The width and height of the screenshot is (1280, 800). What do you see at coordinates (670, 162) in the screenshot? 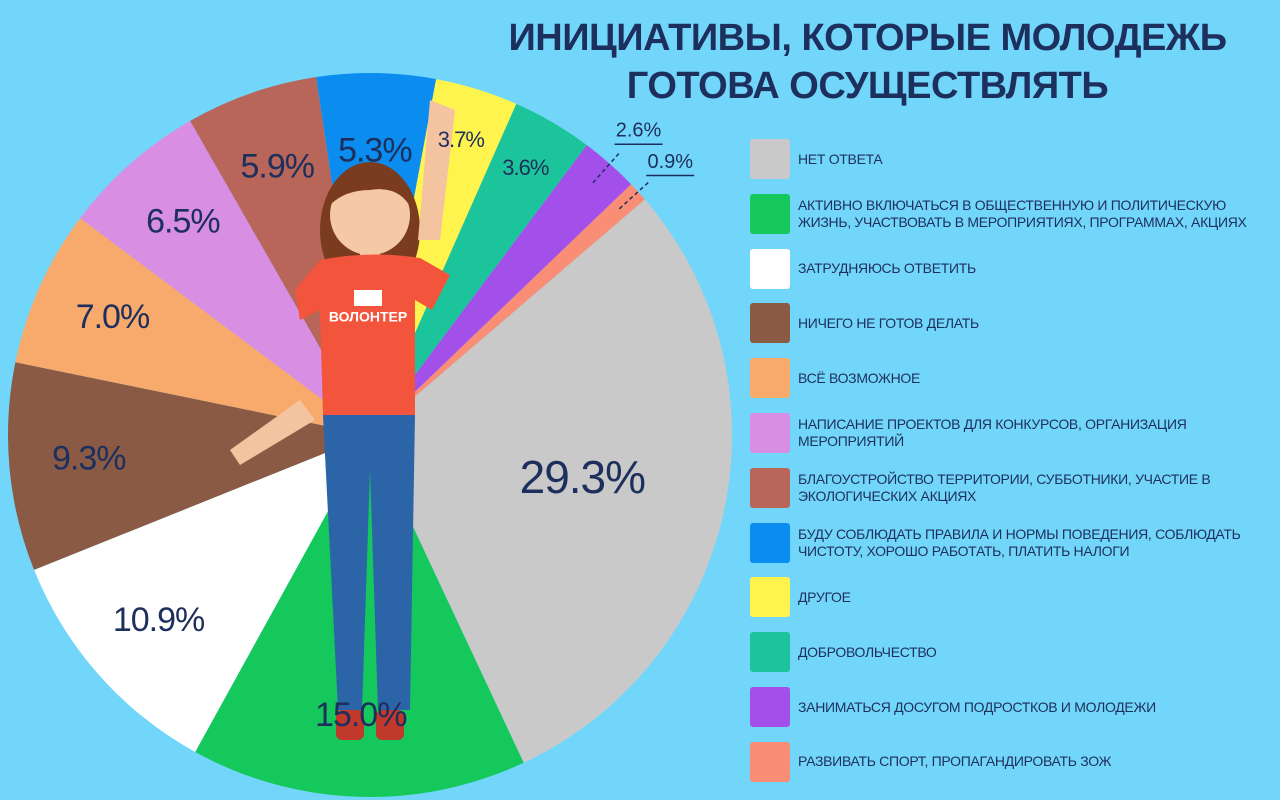
I see `value-label: 0.9%` at bounding box center [670, 162].